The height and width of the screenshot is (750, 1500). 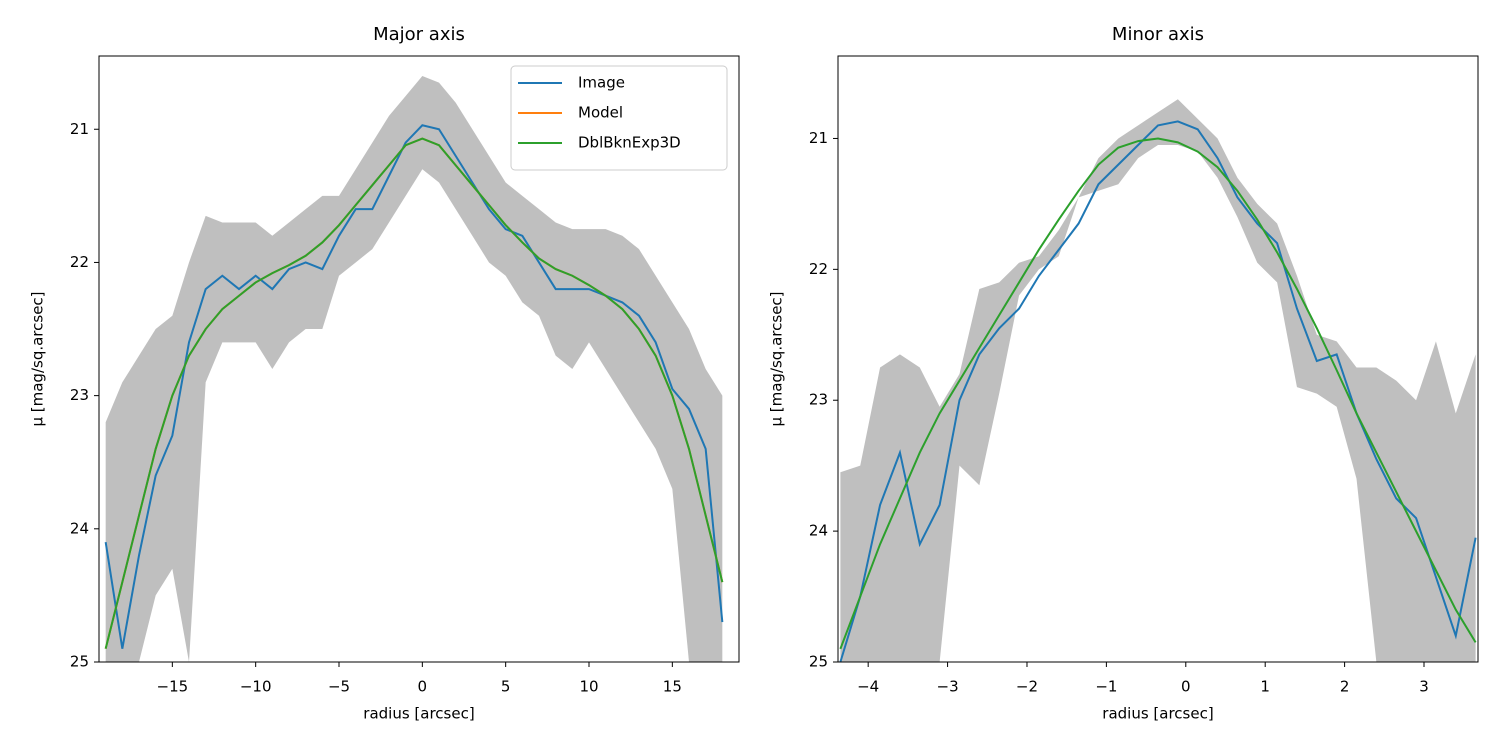 I want to click on x-tick-label: −10, so click(x=256, y=687).